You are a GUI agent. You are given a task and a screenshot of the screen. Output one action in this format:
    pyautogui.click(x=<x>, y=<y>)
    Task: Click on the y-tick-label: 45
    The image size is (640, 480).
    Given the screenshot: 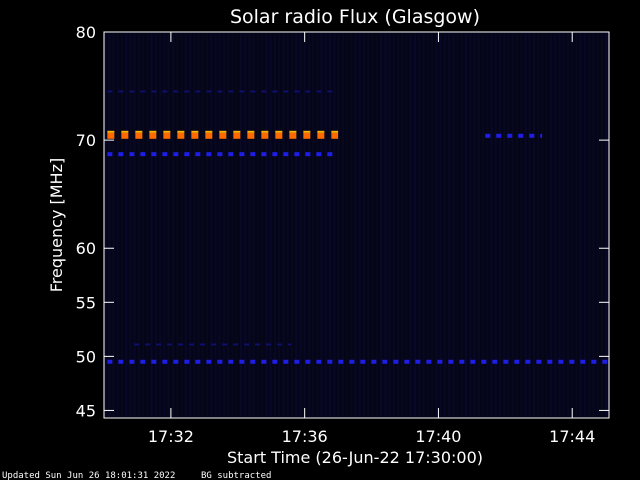 What is the action you would take?
    pyautogui.click(x=86, y=410)
    